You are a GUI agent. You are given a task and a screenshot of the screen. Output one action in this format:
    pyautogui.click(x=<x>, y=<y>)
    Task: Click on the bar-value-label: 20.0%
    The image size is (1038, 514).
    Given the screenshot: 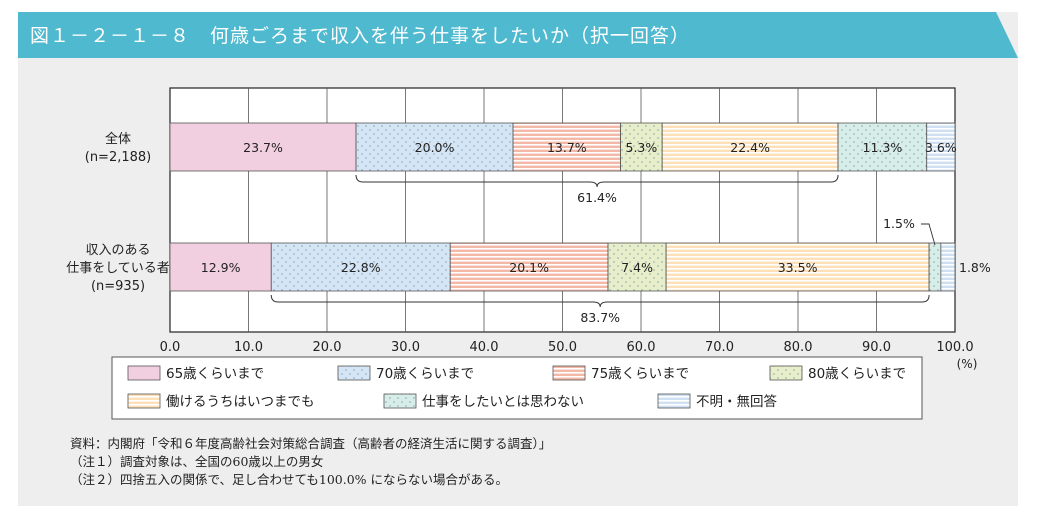 What is the action you would take?
    pyautogui.click(x=435, y=147)
    